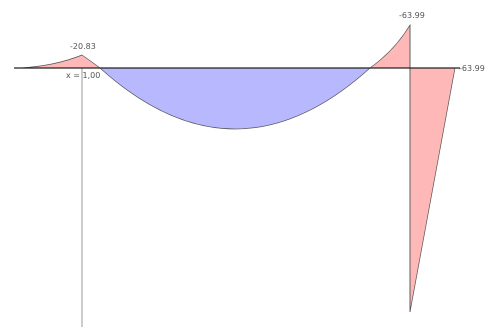 This screenshot has width=491, height=327. Describe the element at coordinates (235, 98) in the screenshot. I see `positive-region` at that location.